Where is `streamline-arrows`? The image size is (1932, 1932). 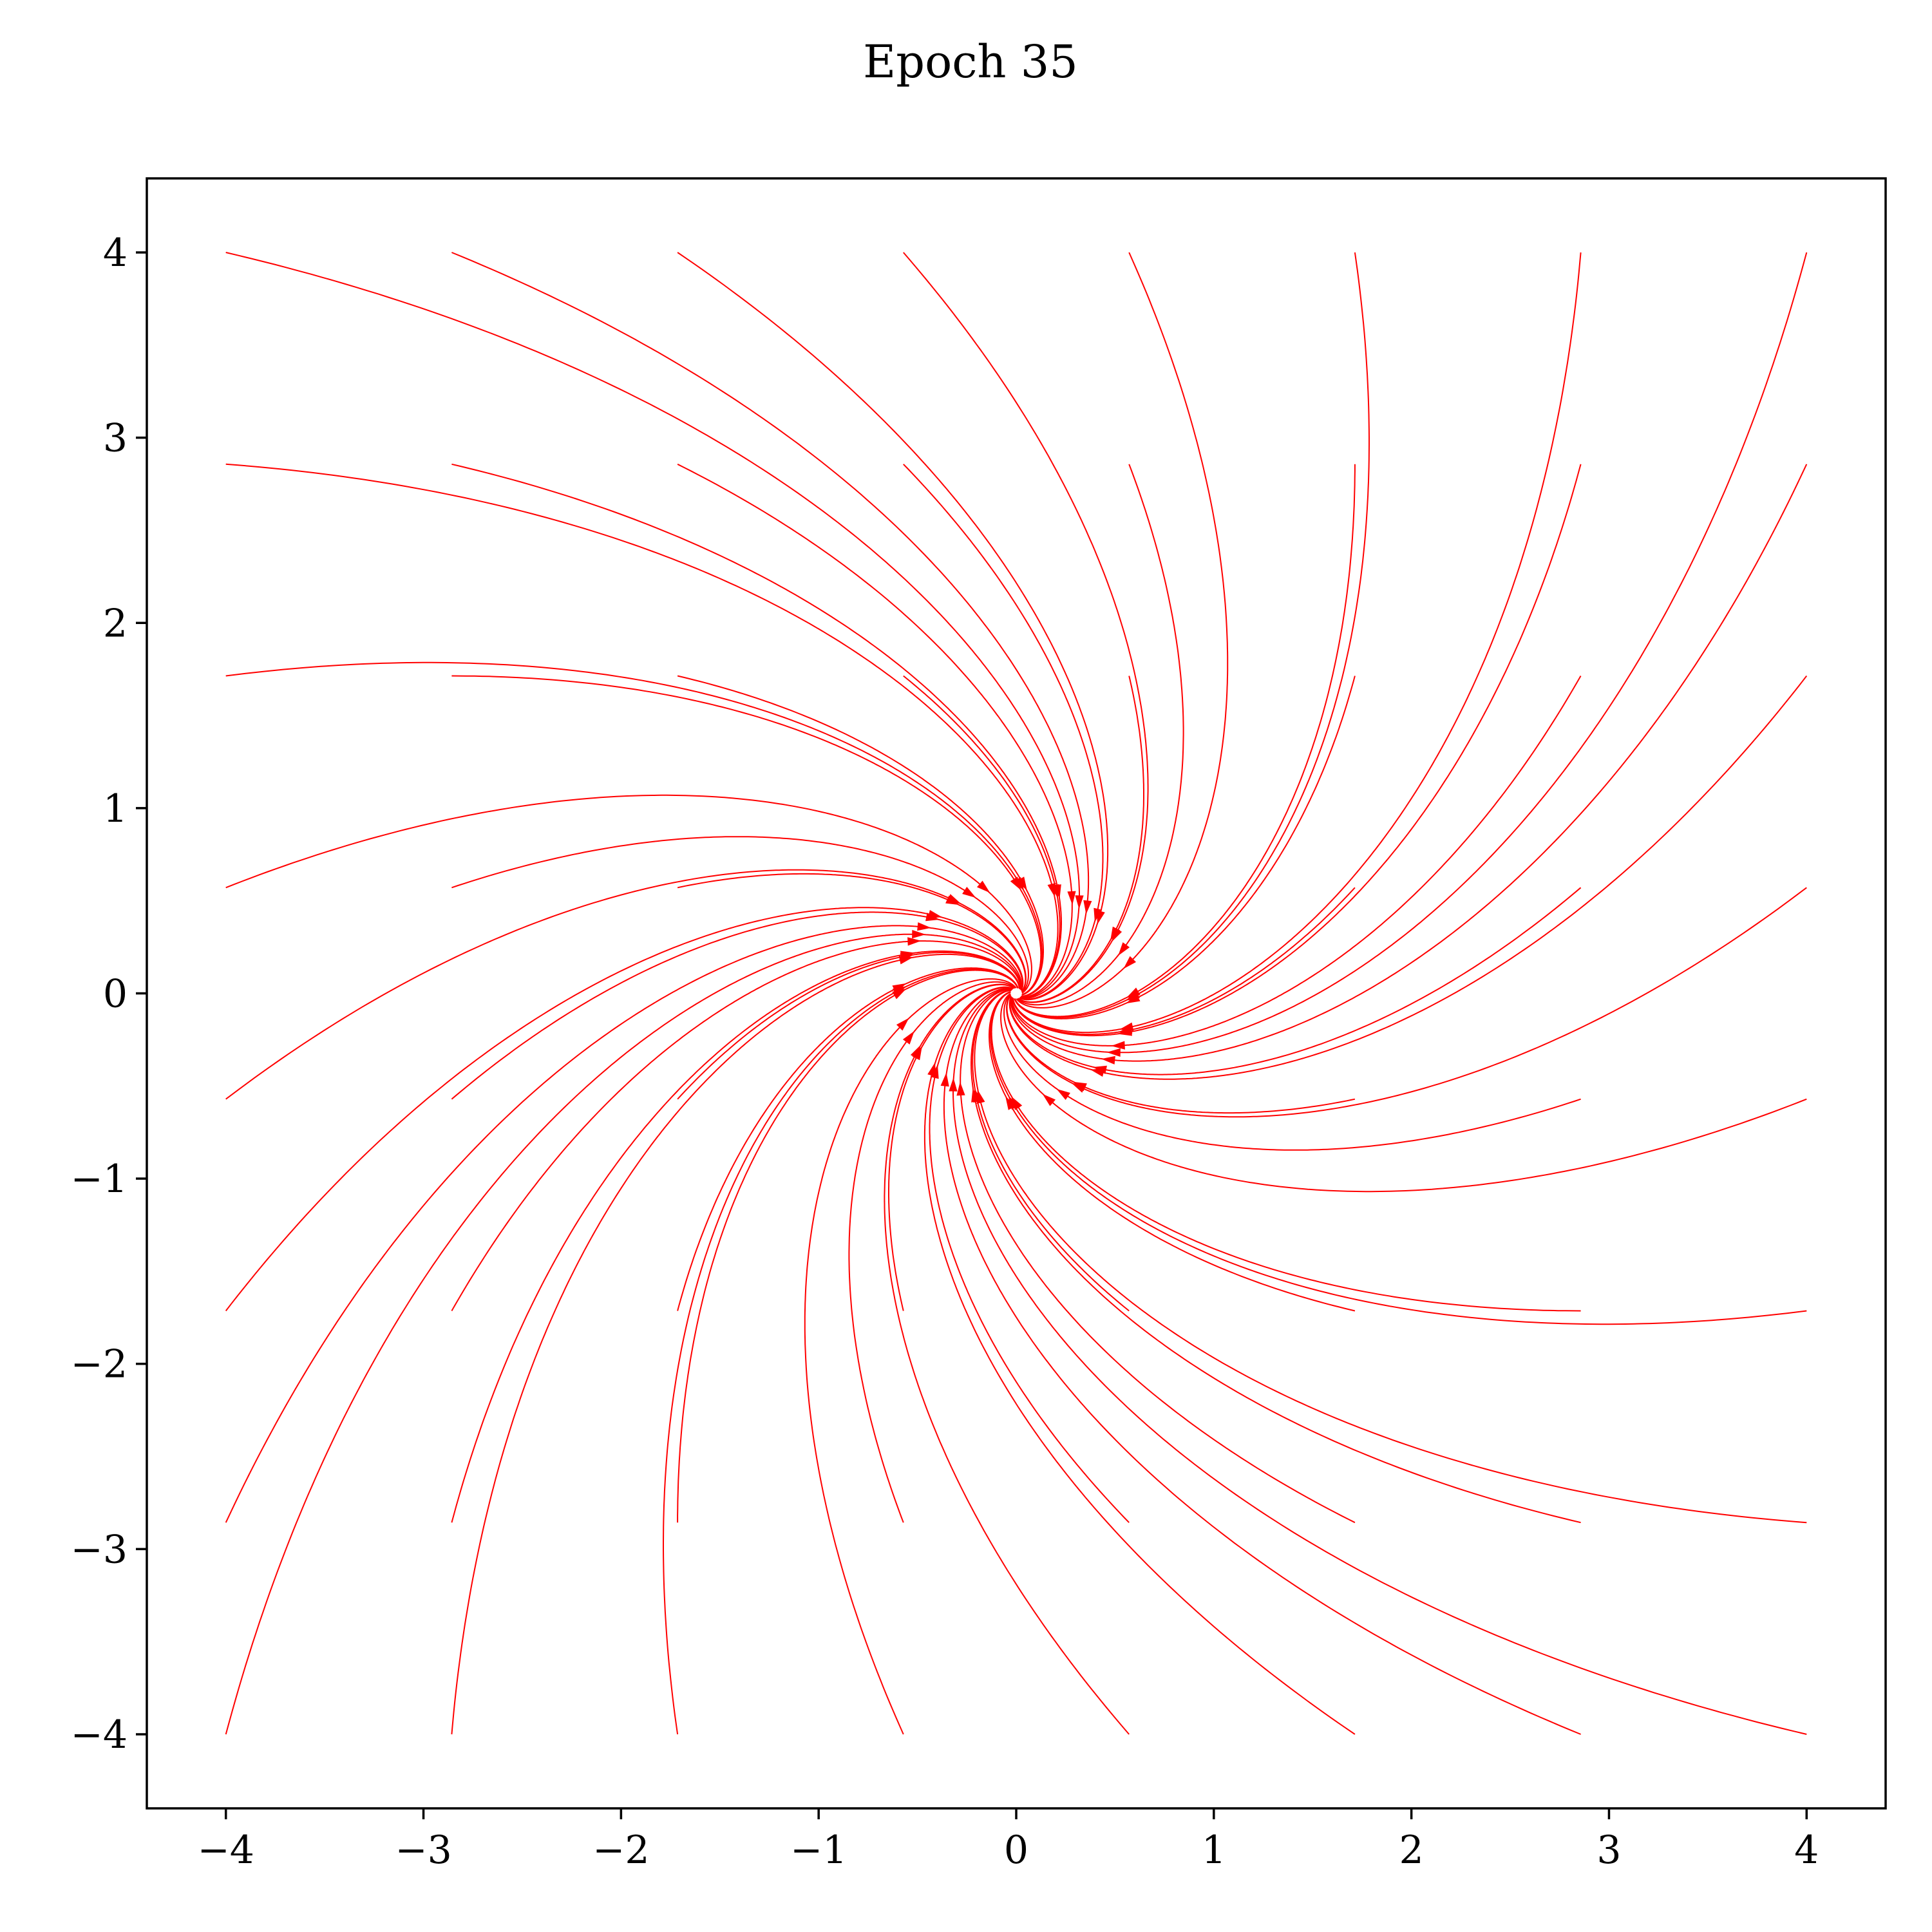 streamline-arrows is located at coordinates (1016, 993).